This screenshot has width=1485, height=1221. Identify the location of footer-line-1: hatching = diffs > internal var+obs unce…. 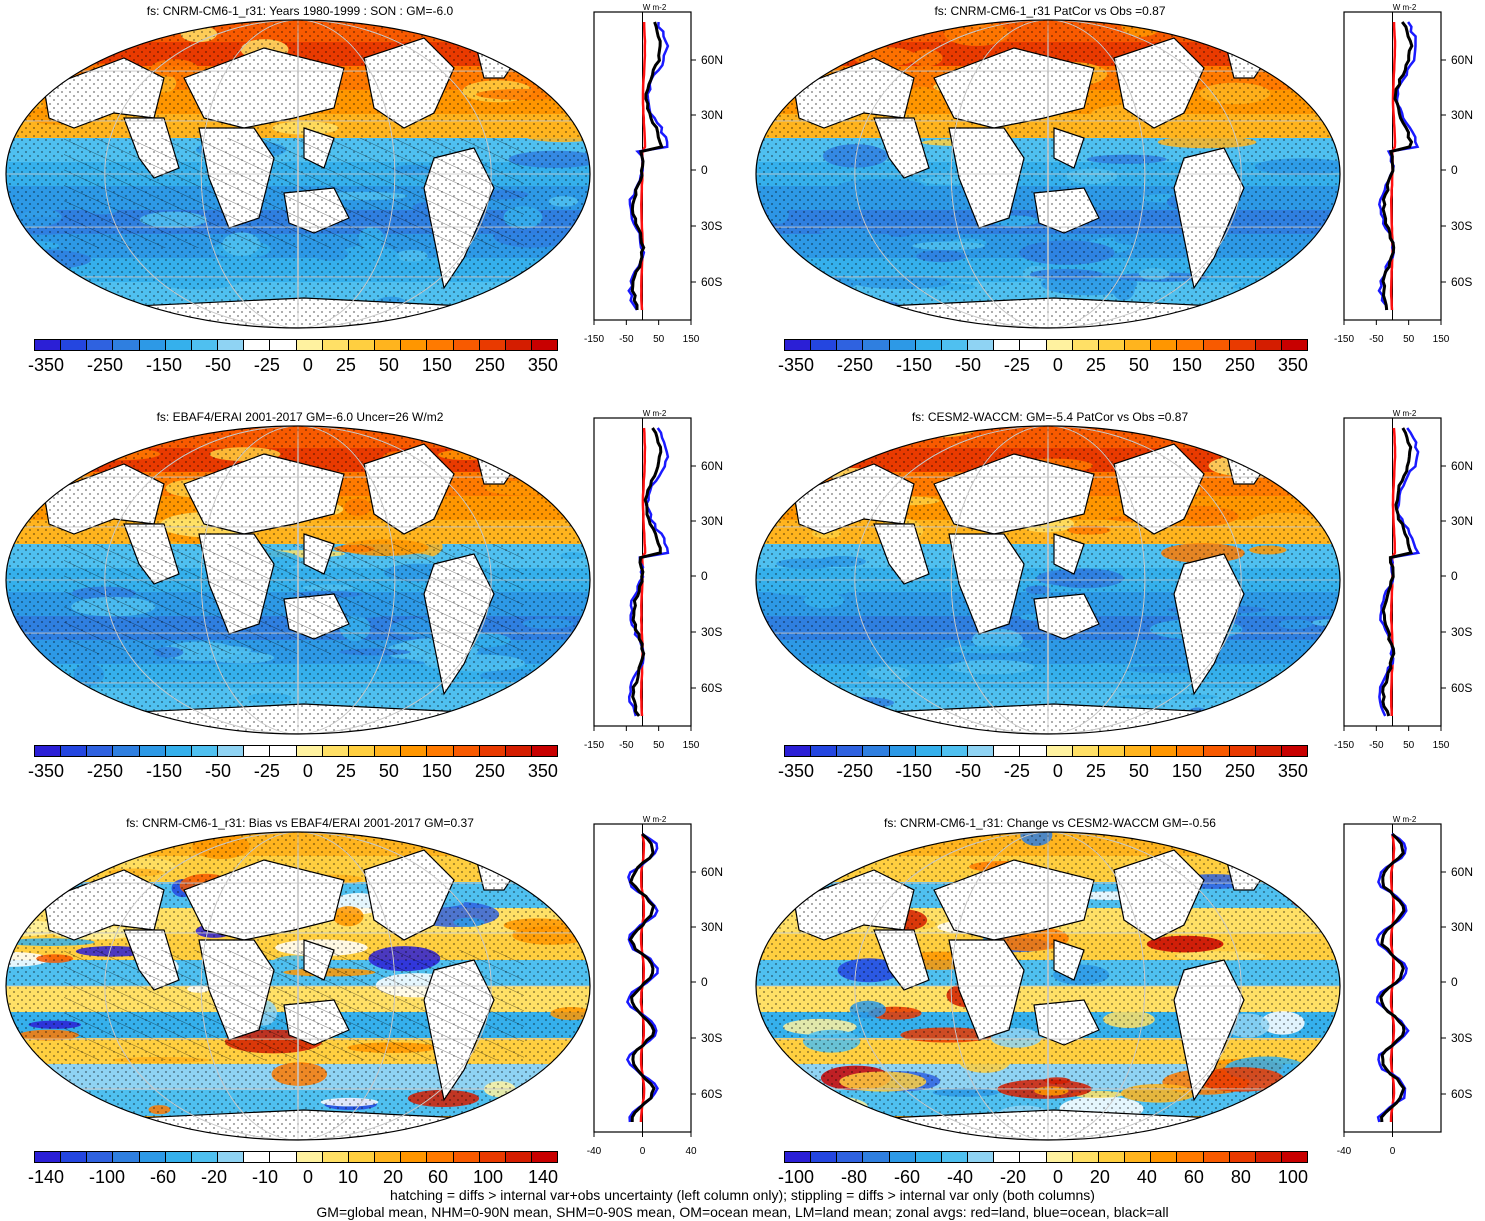
(742, 1195).